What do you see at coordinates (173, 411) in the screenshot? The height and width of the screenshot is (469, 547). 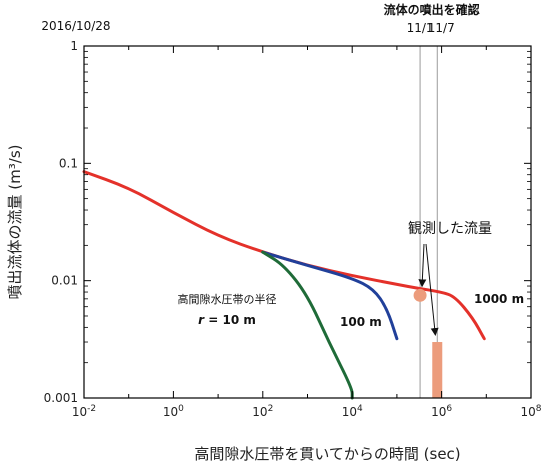 I see `x-tick-label: 10⁰` at bounding box center [173, 411].